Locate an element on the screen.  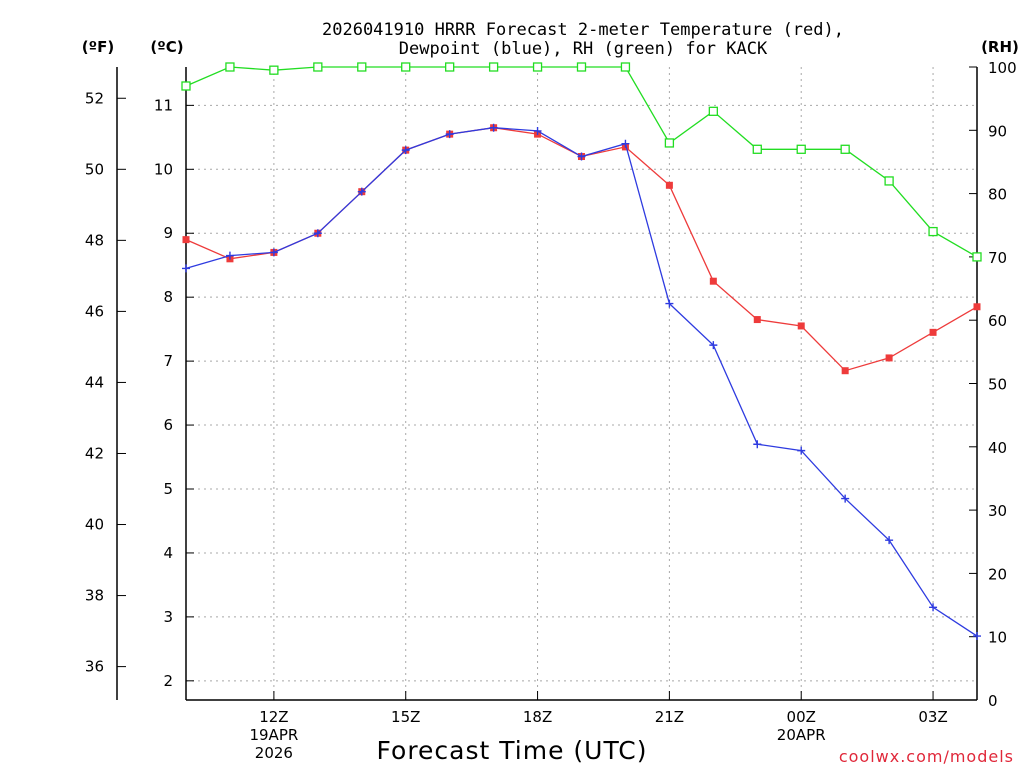
x-tick-label: 20APR is located at coordinates (801, 735).